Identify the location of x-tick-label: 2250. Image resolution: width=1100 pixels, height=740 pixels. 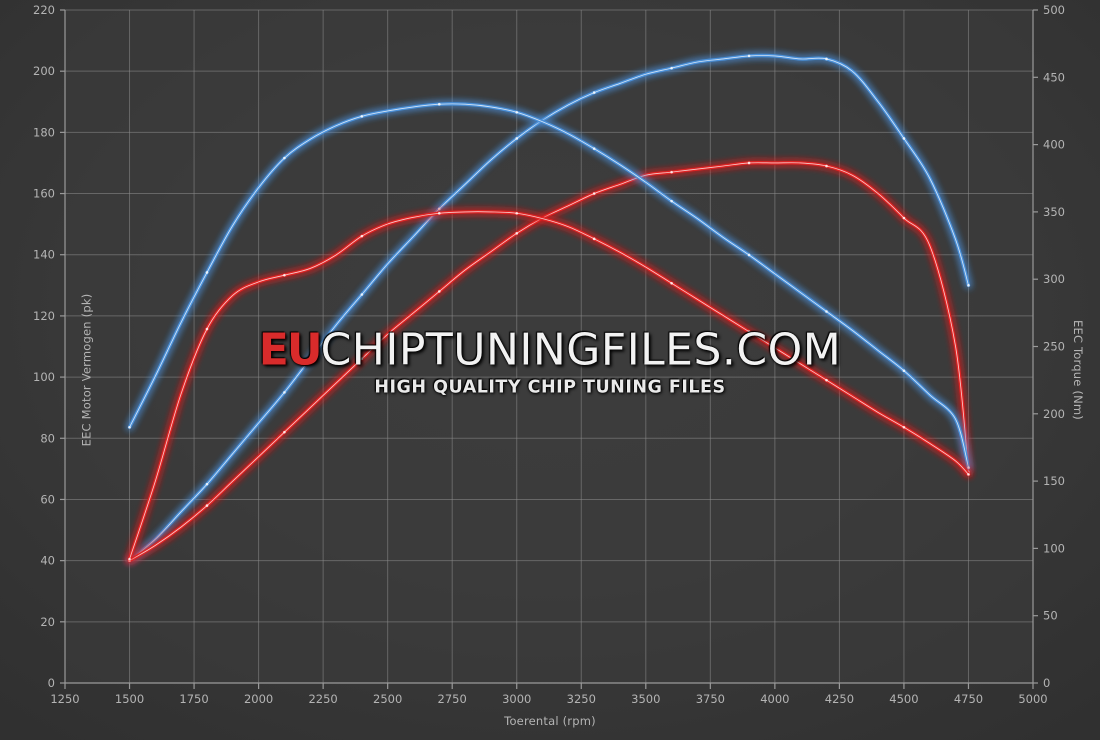
(322, 699).